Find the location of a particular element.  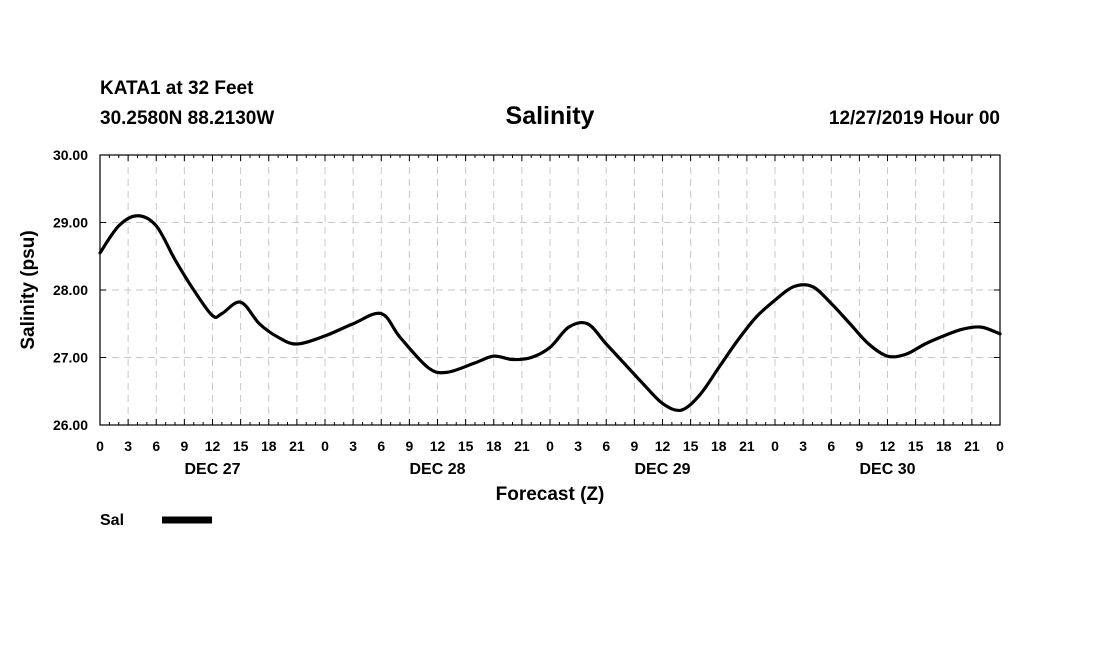

y-tick-label: 29.00 is located at coordinates (70, 223).